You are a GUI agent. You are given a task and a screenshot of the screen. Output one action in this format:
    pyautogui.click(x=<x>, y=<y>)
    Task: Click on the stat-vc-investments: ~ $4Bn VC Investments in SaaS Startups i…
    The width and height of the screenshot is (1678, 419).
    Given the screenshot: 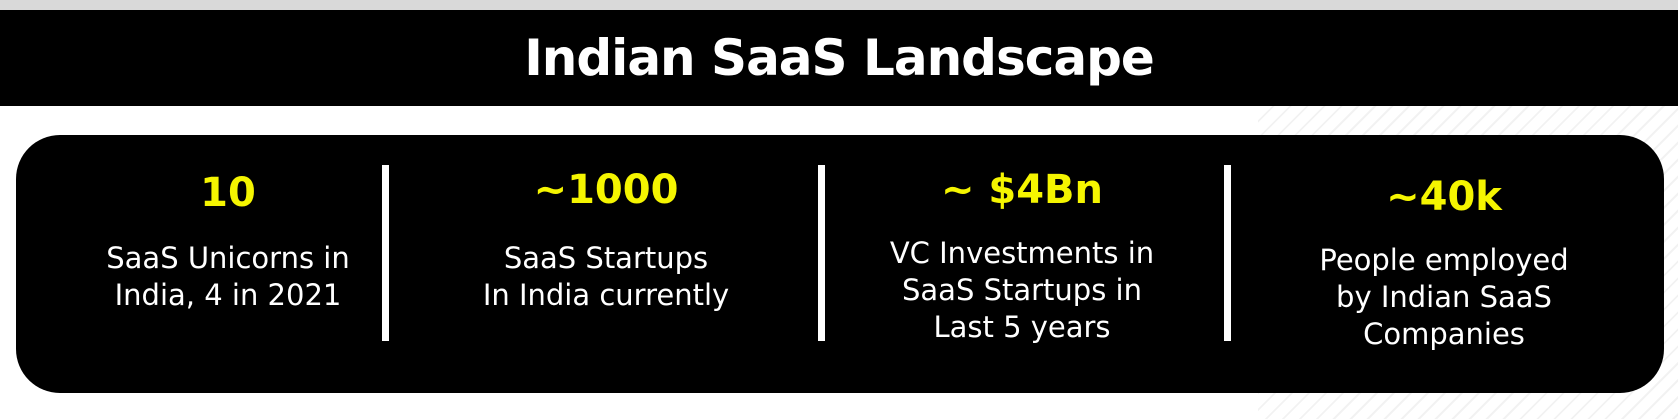 What is the action you would take?
    pyautogui.click(x=1022, y=264)
    